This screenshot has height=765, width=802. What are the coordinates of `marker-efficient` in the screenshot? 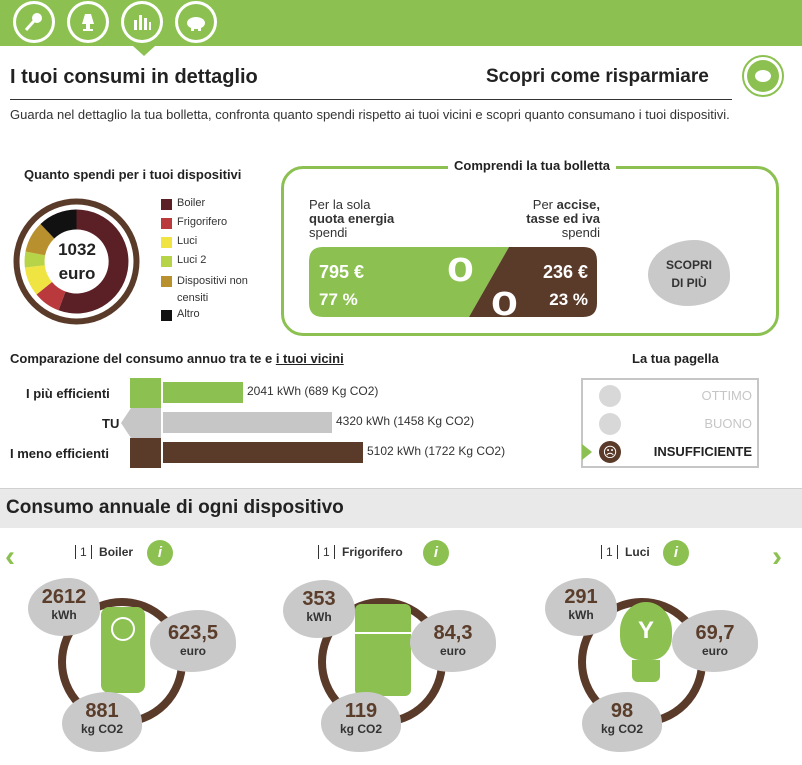 It's located at (145, 393).